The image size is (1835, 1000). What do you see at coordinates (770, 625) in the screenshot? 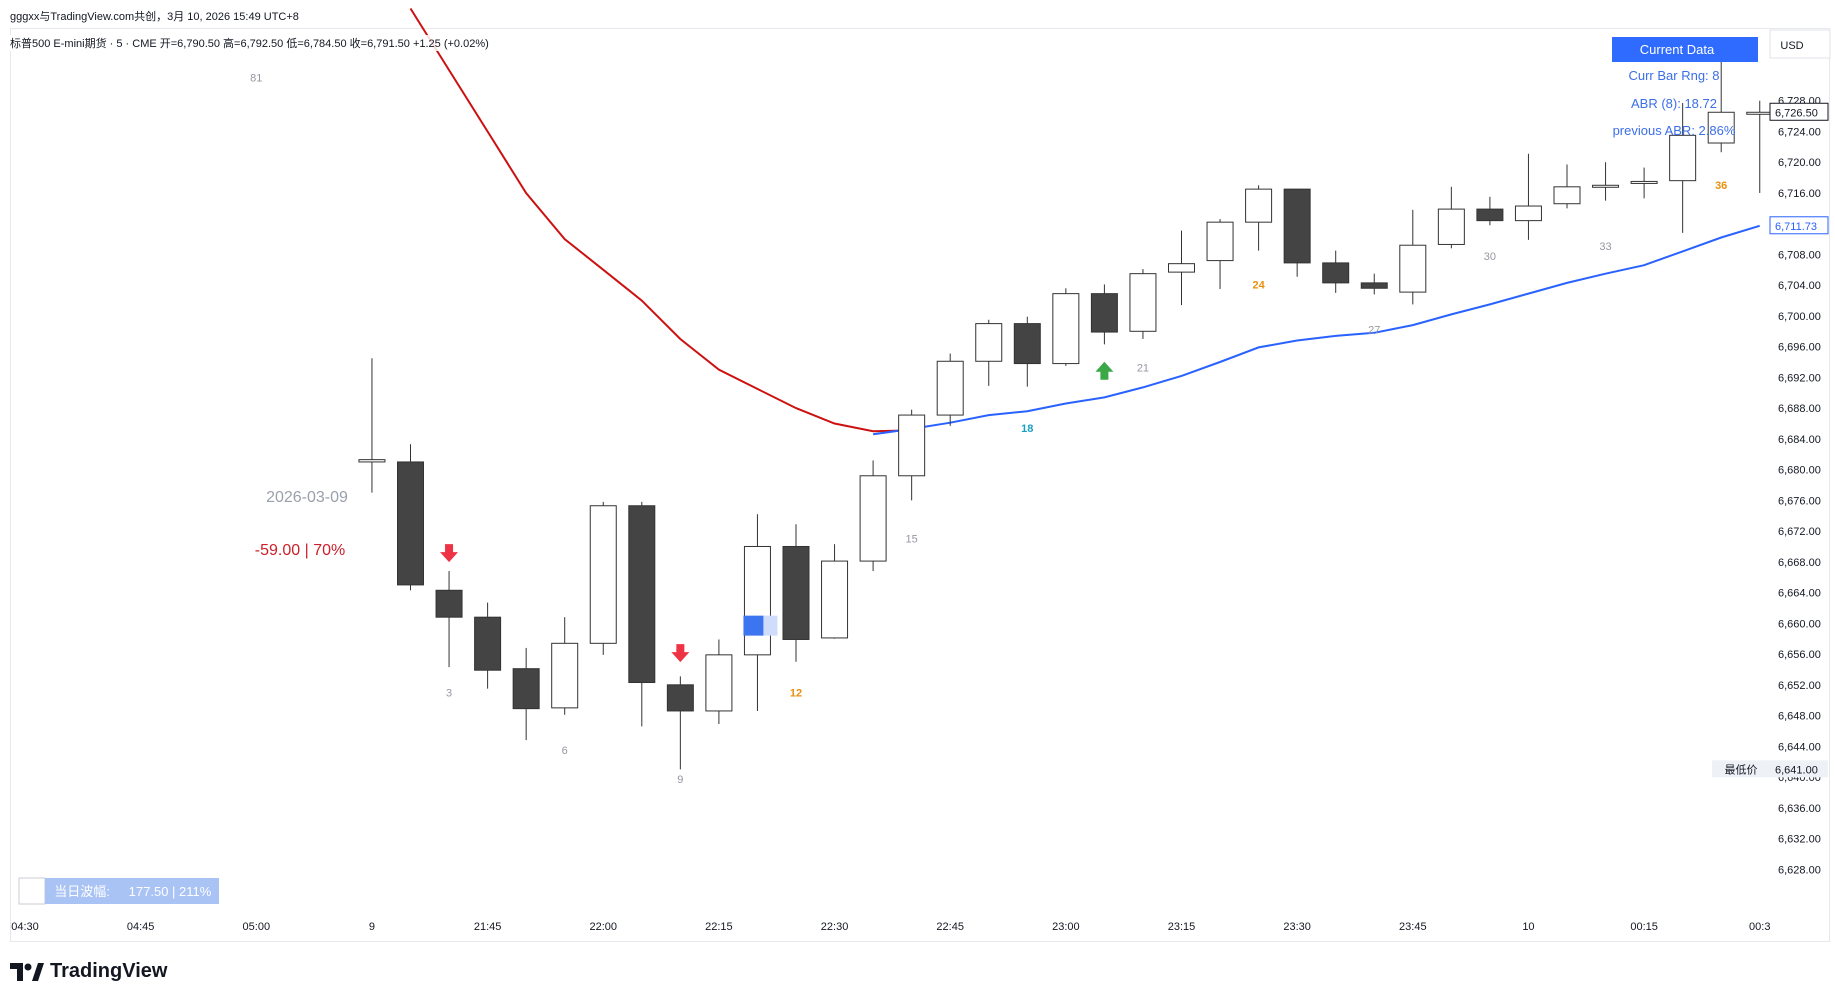
I see `session-marker-box-tail` at bounding box center [770, 625].